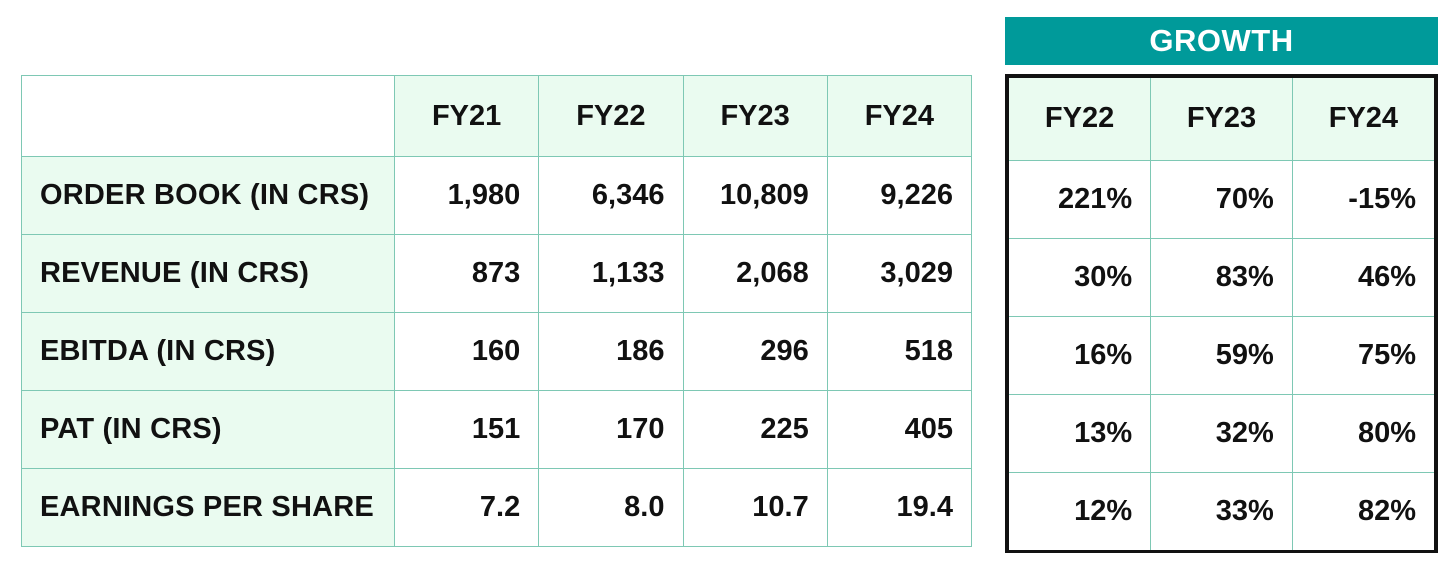  I want to click on growth-cell: 33%, so click(1221, 510).